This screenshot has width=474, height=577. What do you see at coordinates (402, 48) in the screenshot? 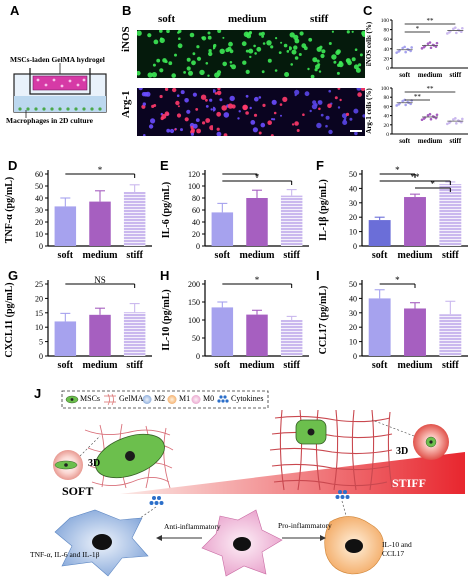
I see `data-point-soft` at bounding box center [402, 48].